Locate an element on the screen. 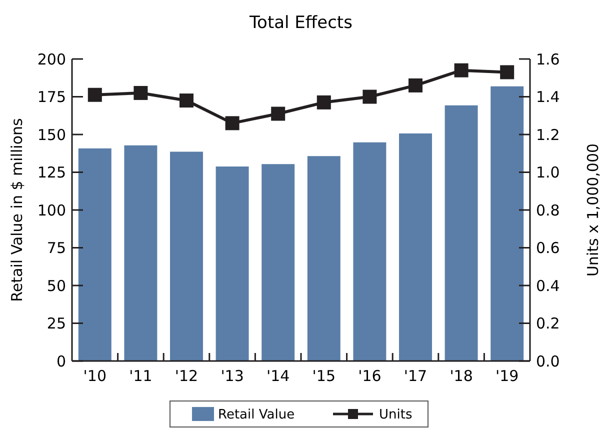 The width and height of the screenshot is (611, 431). y2-tick-label: 1.2 is located at coordinates (548, 135).